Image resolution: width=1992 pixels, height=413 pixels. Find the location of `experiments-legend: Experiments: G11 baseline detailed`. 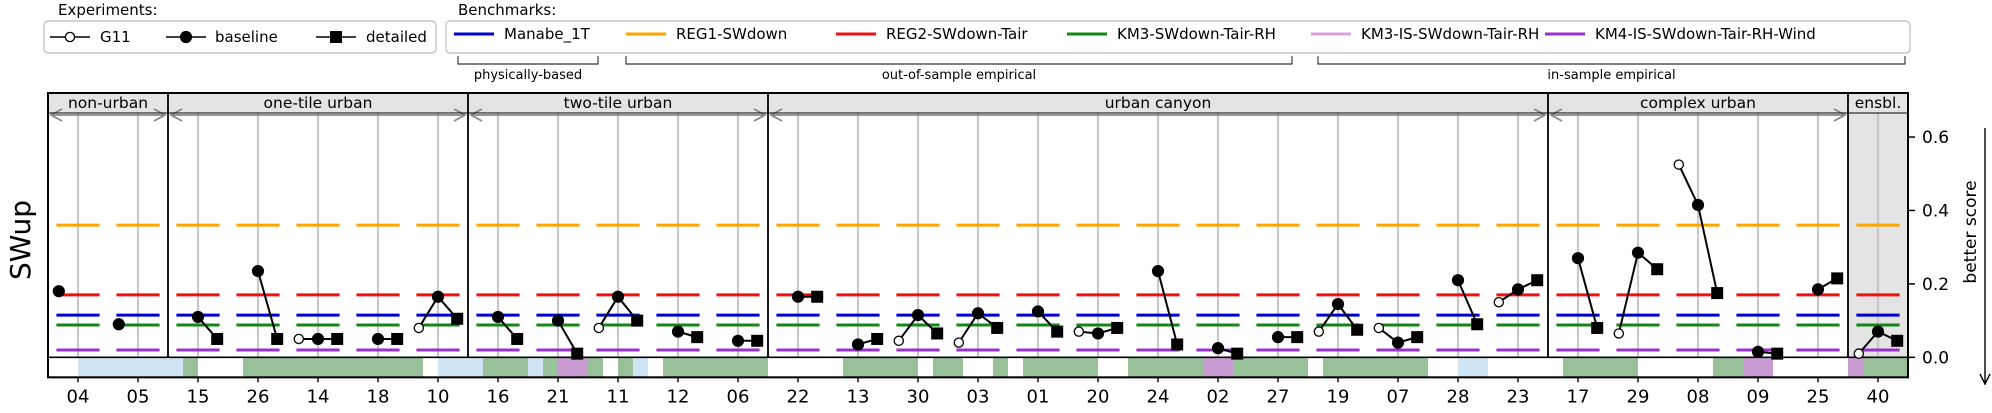

experiments-legend: Experiments: G11 baseline detailed is located at coordinates (240, 27).